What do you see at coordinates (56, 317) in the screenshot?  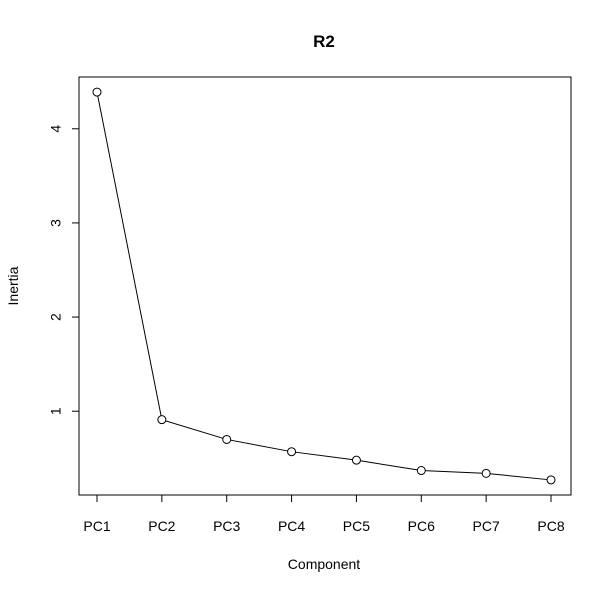 I see `y-tick-label: 2` at bounding box center [56, 317].